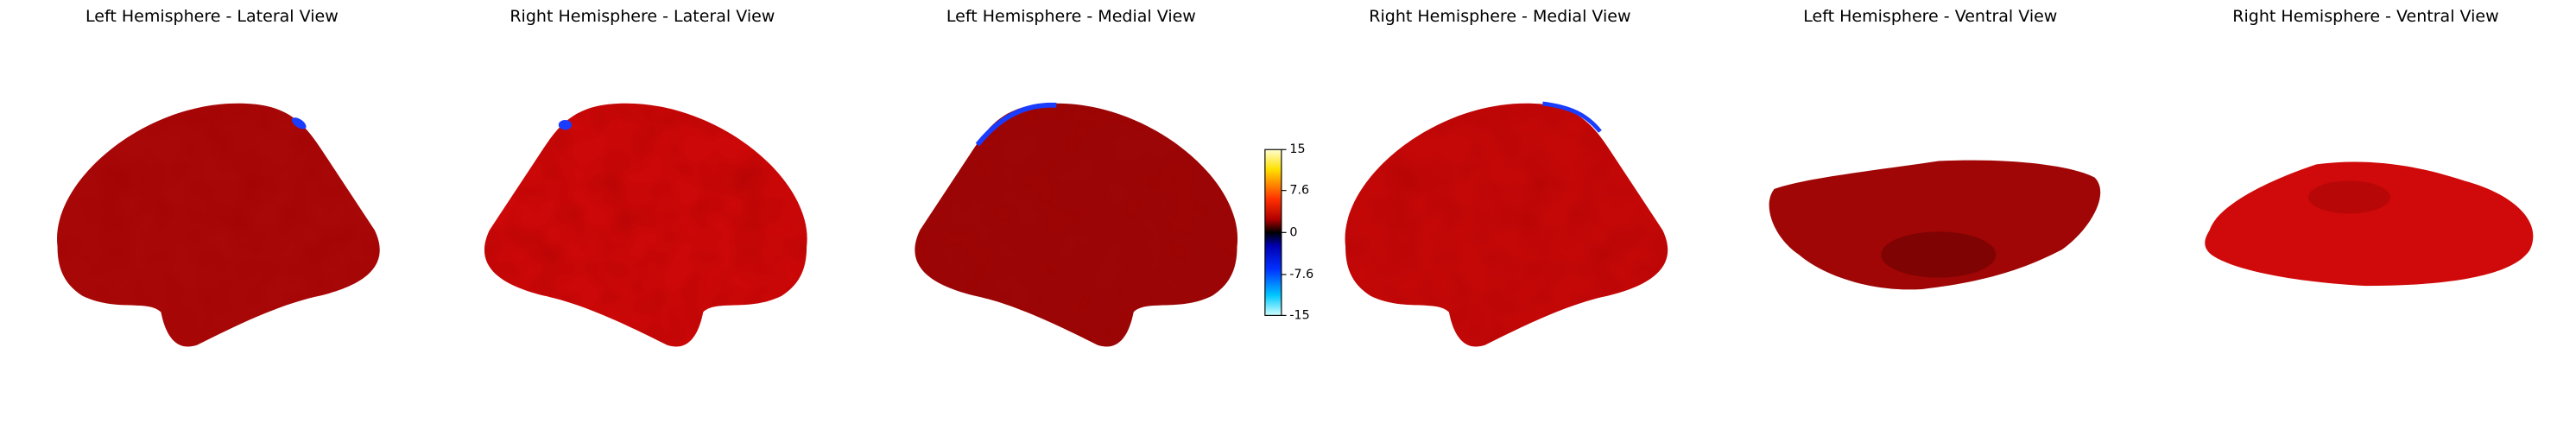 This screenshot has width=2576, height=442. I want to click on tick-label: 15, so click(1297, 149).